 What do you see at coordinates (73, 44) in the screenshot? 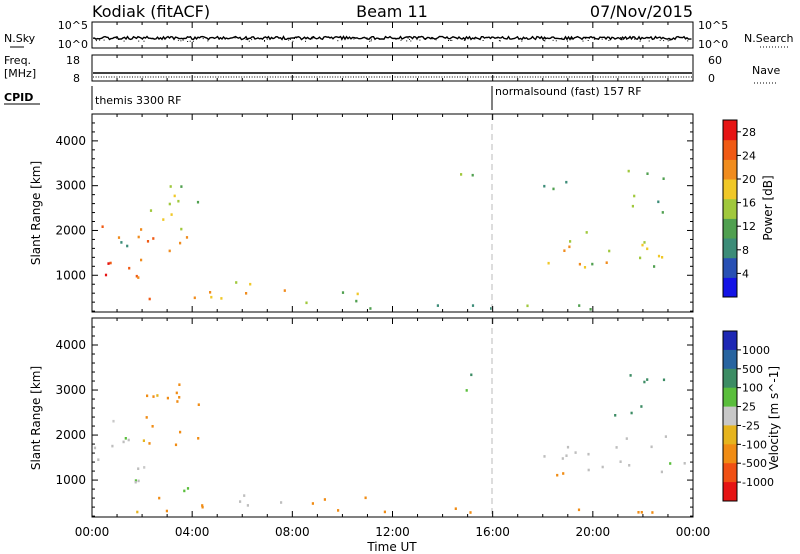
I see `nsky-tick-bottom: 10^0` at bounding box center [73, 44].